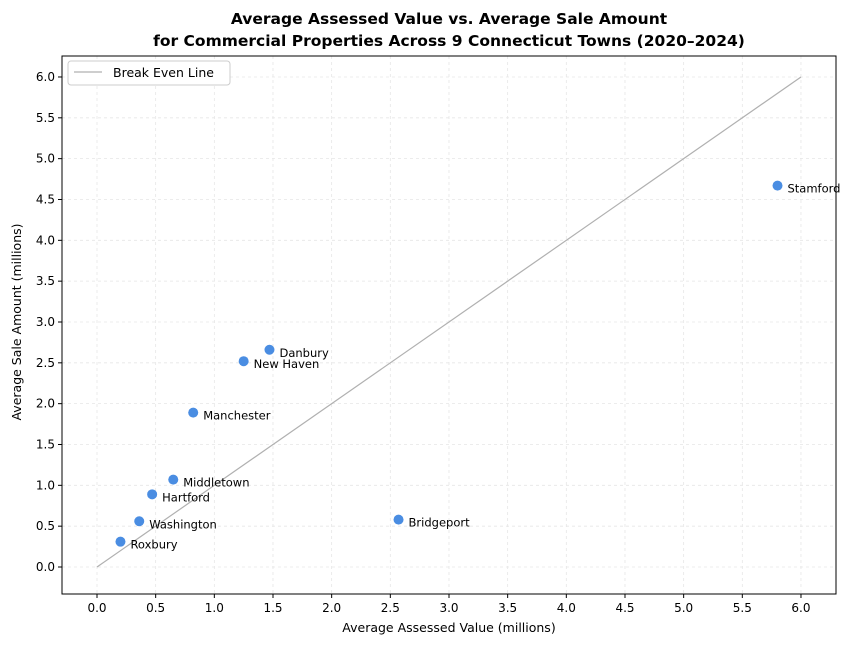 This screenshot has height=645, width=856. What do you see at coordinates (45, 159) in the screenshot?
I see `y-tick-label: 5.0` at bounding box center [45, 159].